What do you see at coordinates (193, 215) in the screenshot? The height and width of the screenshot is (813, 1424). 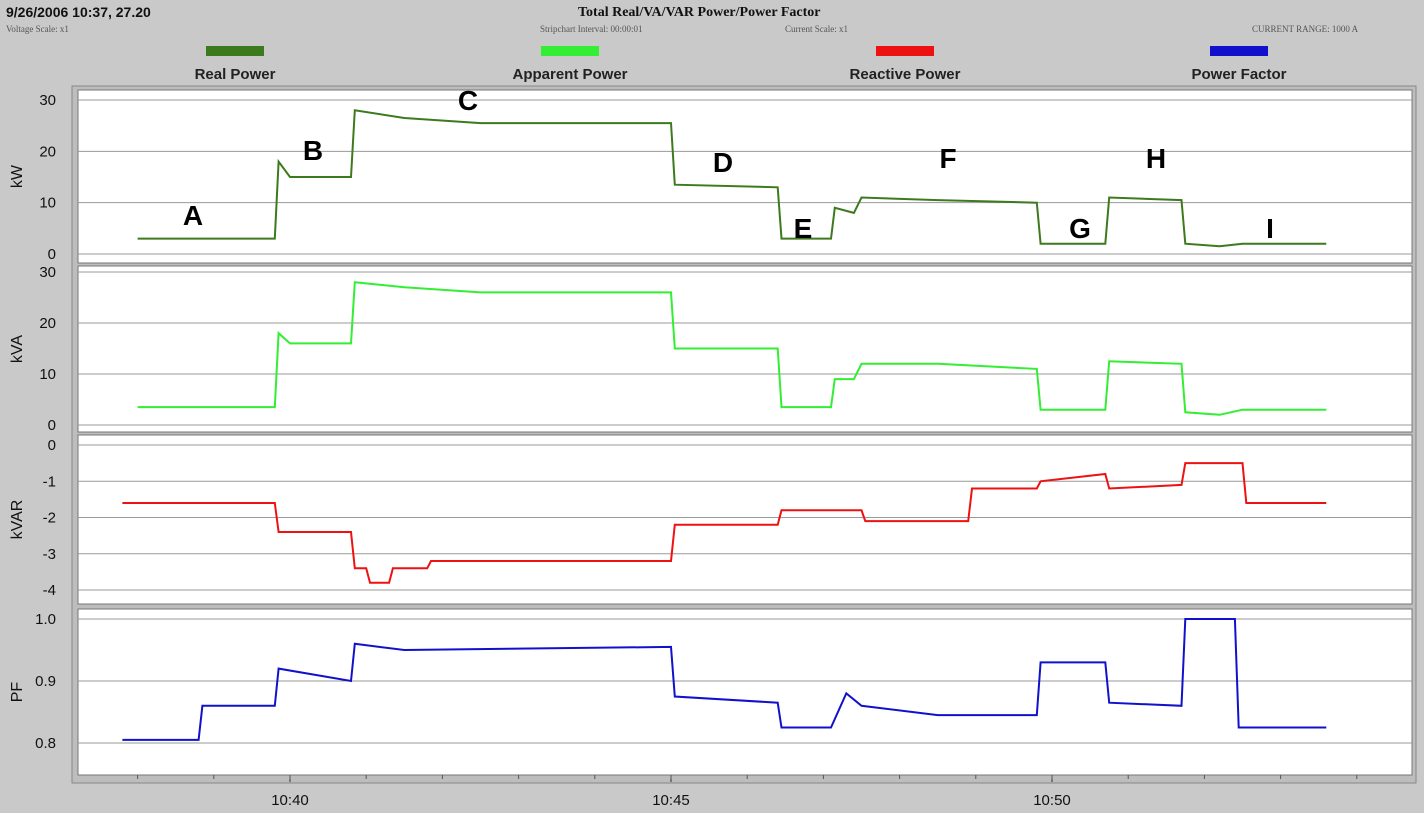 I see `annotation-a: A` at bounding box center [193, 215].